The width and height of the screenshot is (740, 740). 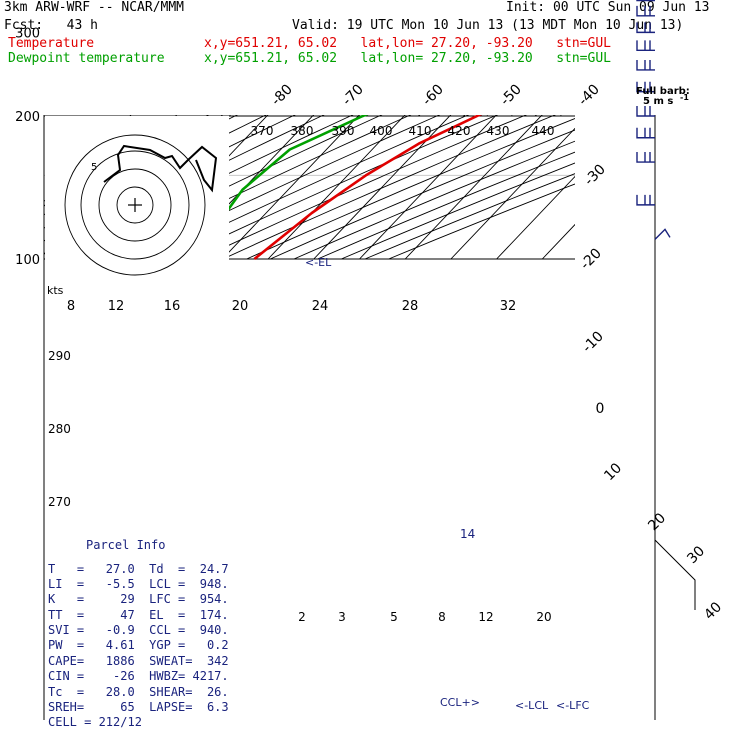 What do you see at coordinates (588, 94) in the screenshot?
I see `isotherm-label: -40` at bounding box center [588, 94].